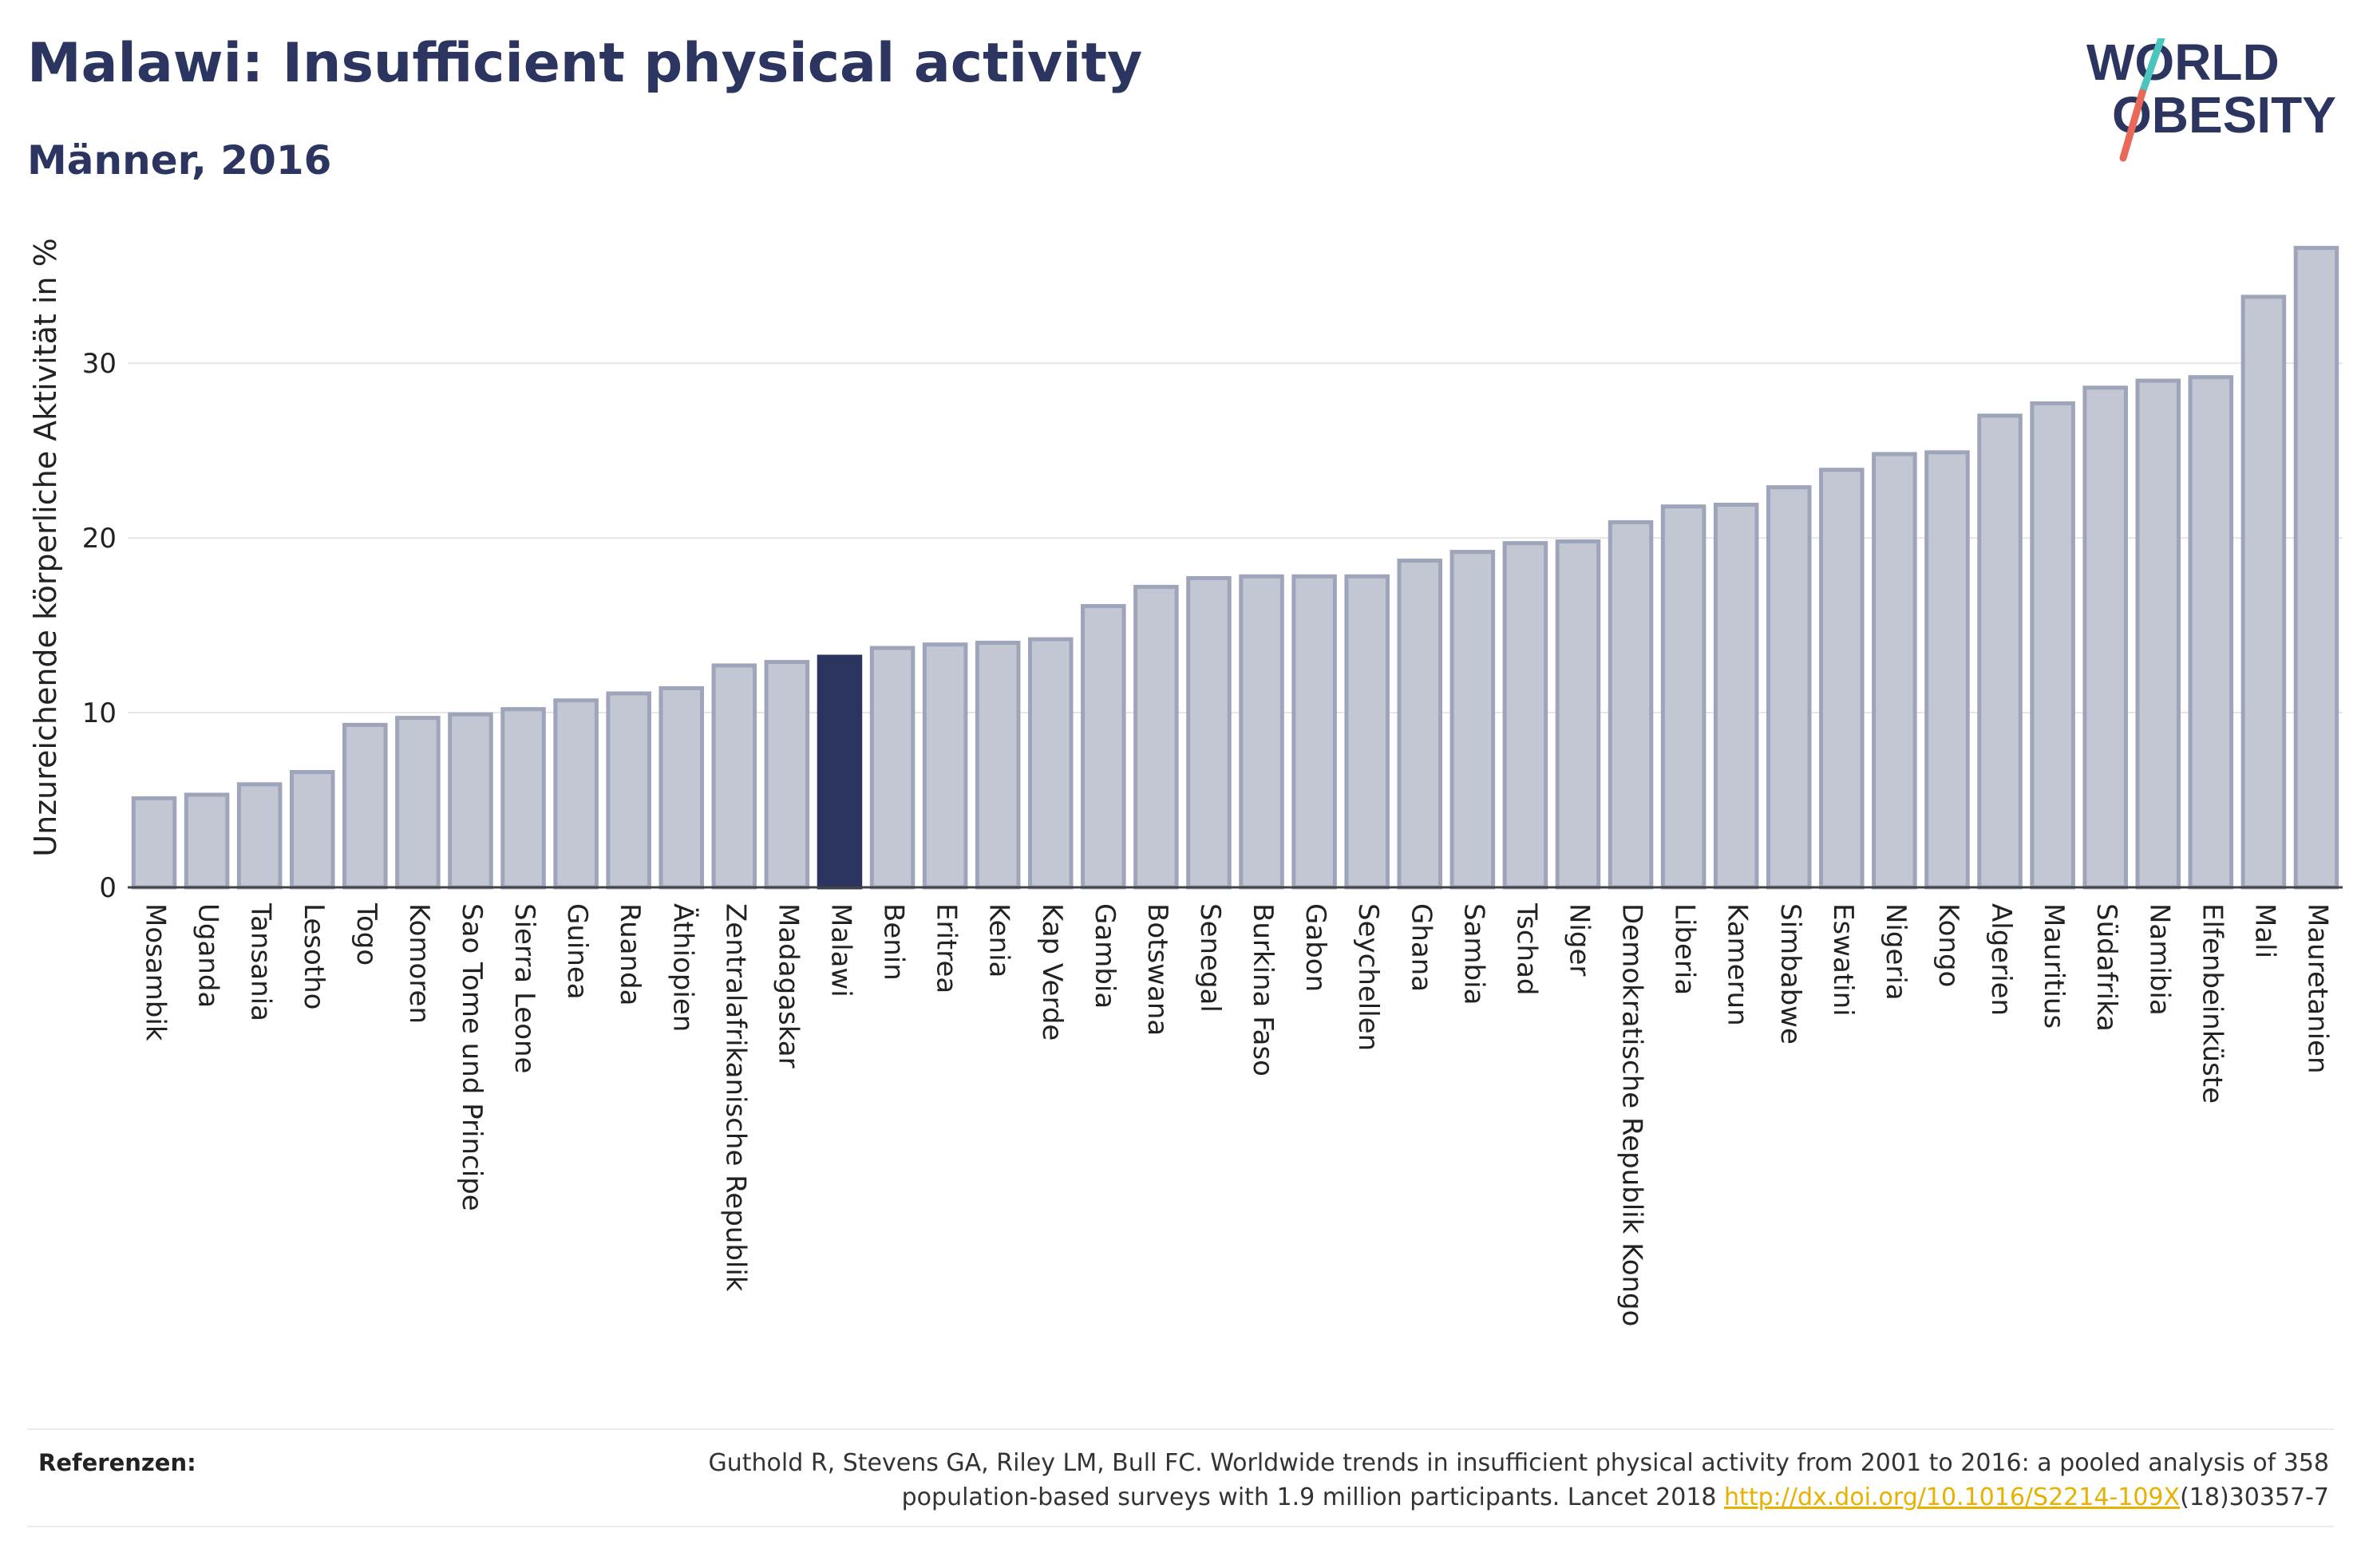 This screenshot has width=2361, height=1568. I want to click on world-obesity-logo: WORLD OBESITY, so click(2211, 100).